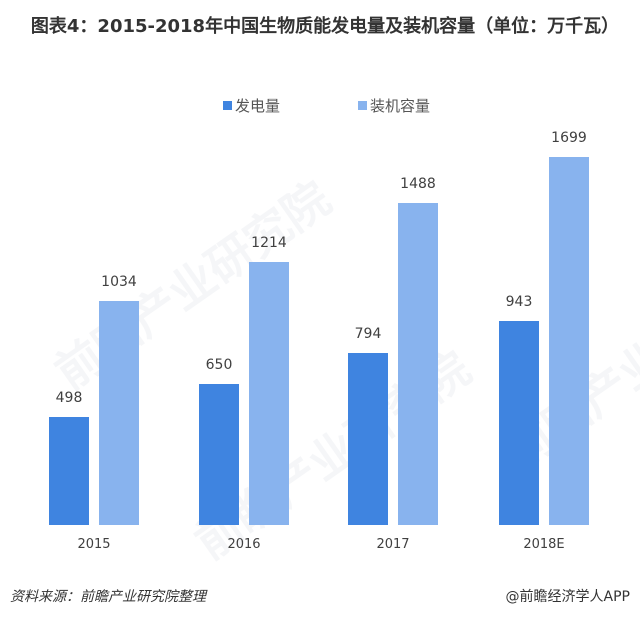 The width and height of the screenshot is (640, 617). I want to click on legend-item-installed-capacity: 装机容量, so click(394, 105).